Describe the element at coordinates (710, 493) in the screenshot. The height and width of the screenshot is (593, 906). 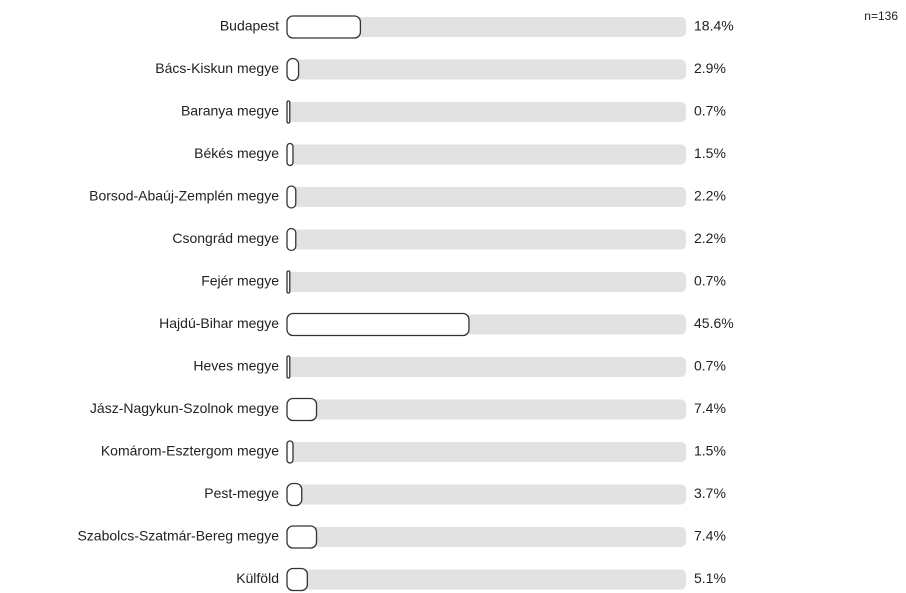
I see `value-label: 3.7%` at that location.